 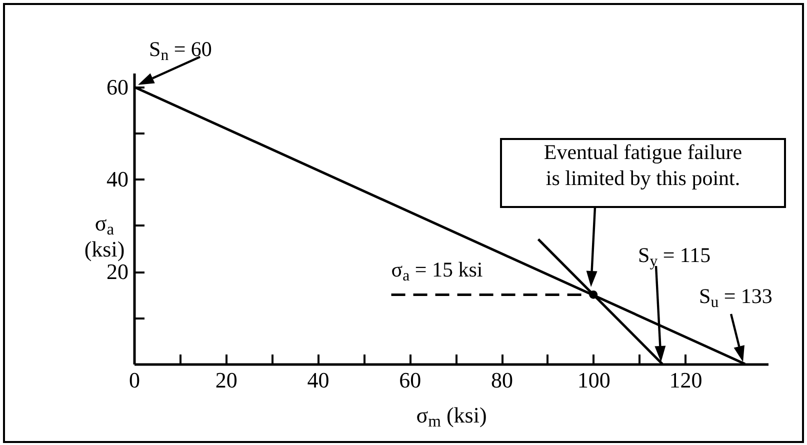 I want to click on x-tick-label: 0, so click(x=134, y=380).